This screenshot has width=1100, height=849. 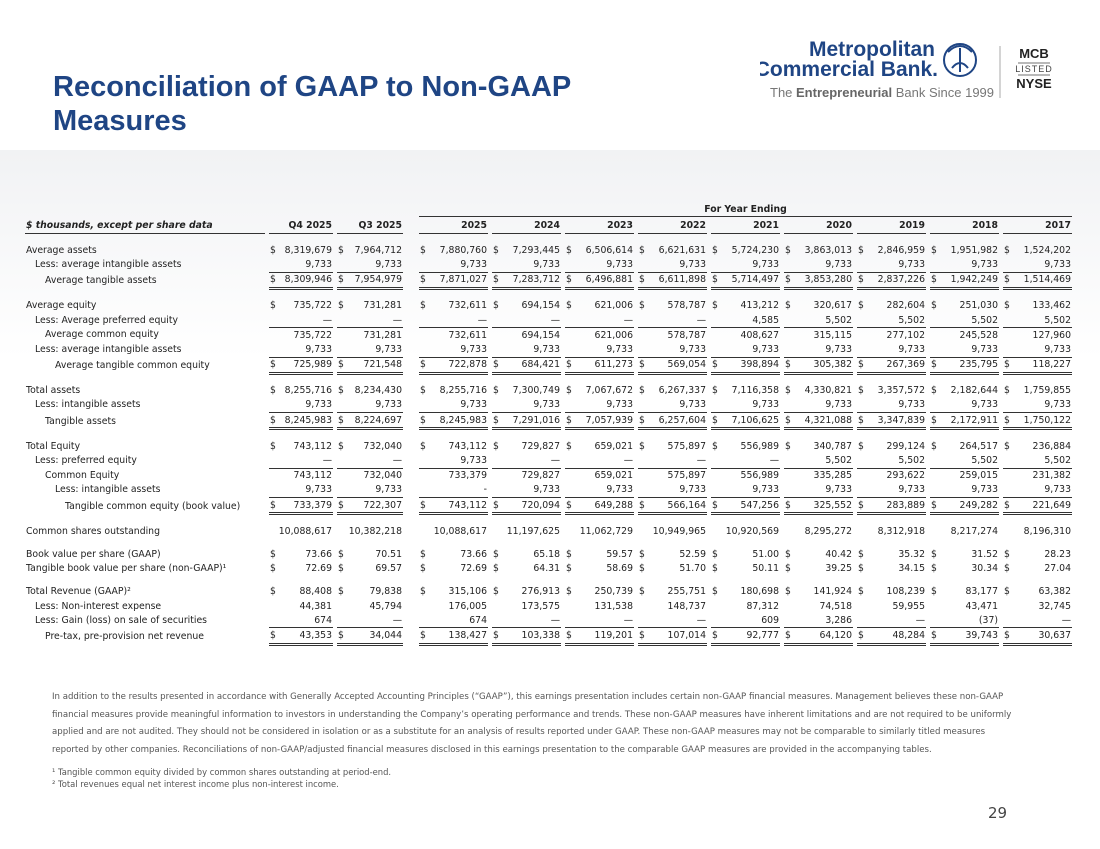 What do you see at coordinates (891, 334) in the screenshot?
I see `cell: 277,102` at bounding box center [891, 334].